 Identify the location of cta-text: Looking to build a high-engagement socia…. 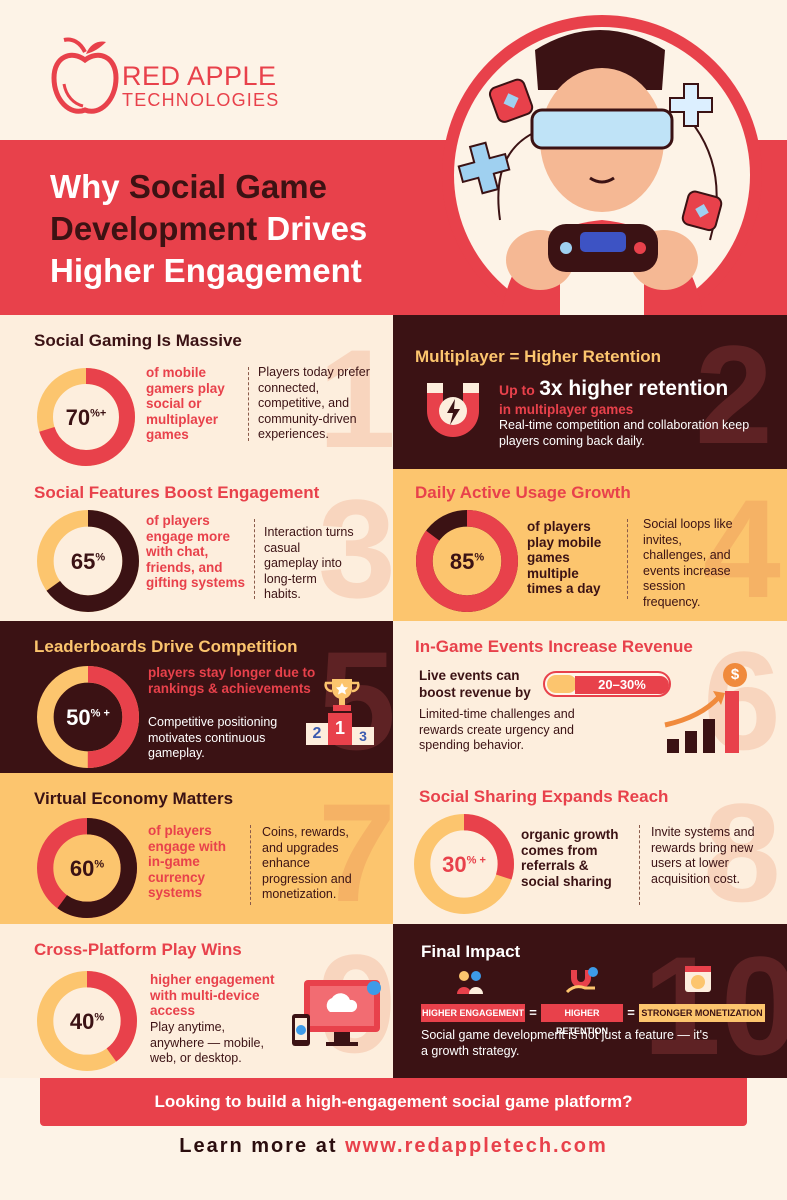
(393, 1101).